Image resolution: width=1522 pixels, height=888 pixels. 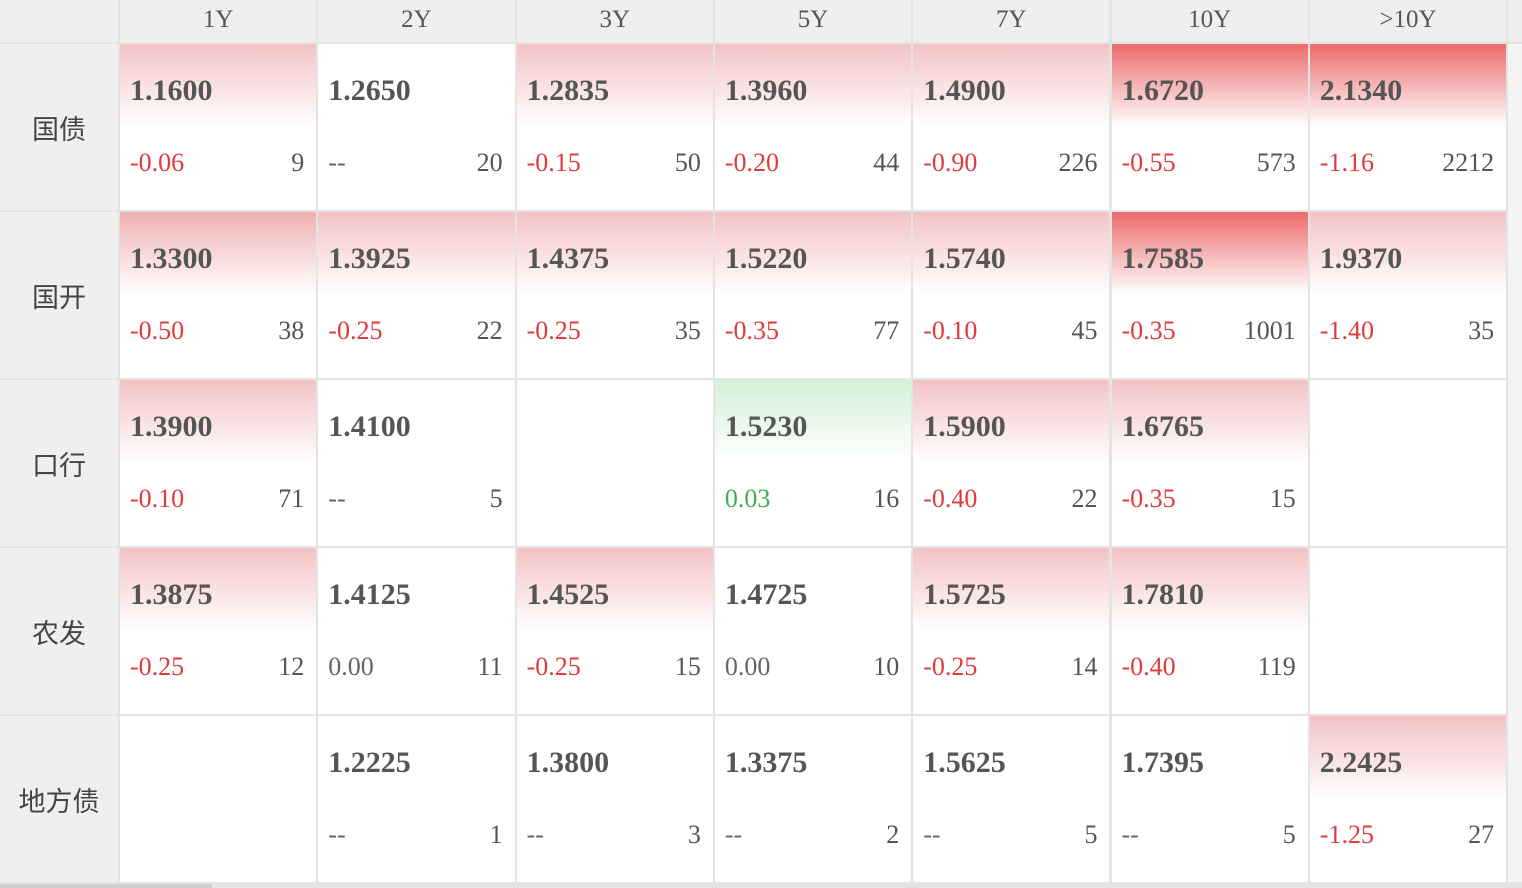 I want to click on column-header: 1Y, so click(x=218, y=21).